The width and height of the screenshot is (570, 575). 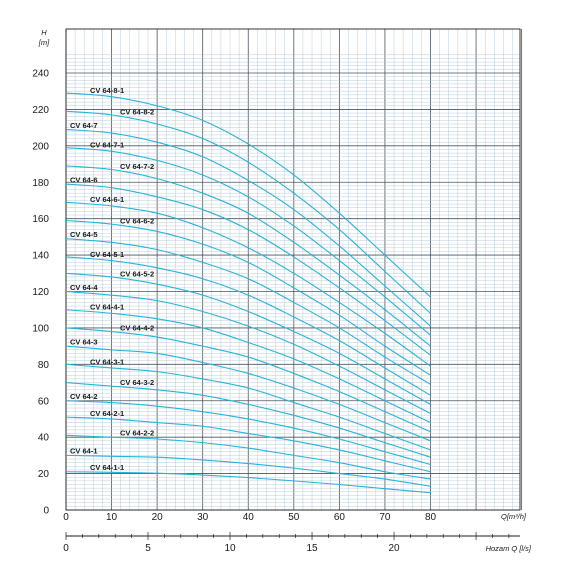 I want to click on y-tick-label: 160, so click(x=40, y=219).